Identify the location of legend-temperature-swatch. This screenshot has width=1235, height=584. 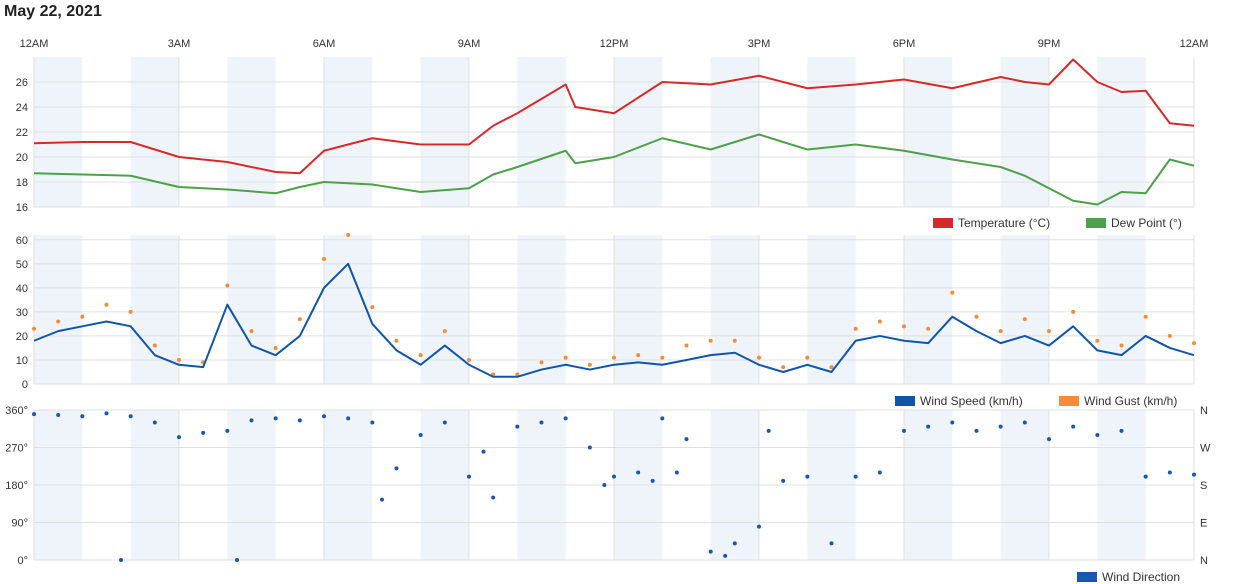
(943, 223).